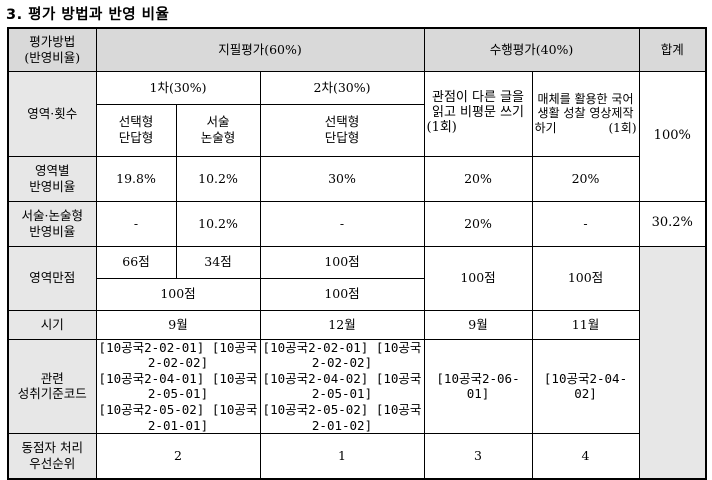  Describe the element at coordinates (672, 136) in the screenshot. I see `total-ratio: 100%` at that location.